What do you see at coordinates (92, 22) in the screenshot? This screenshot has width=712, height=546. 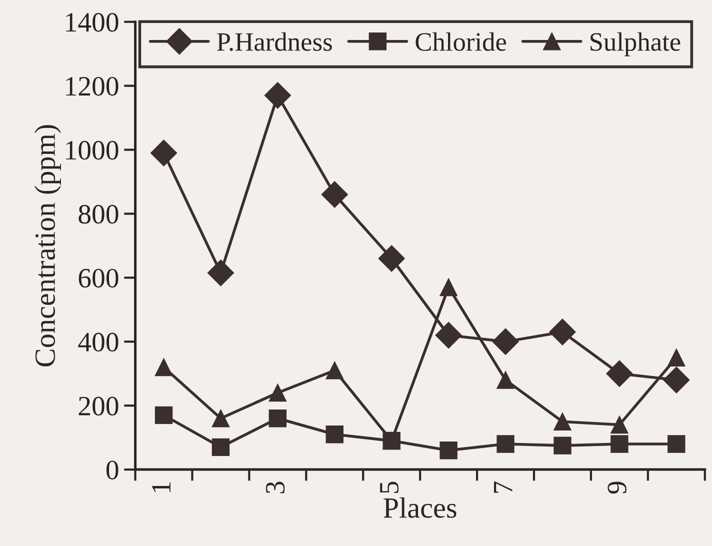 I see `y-tick-label: 1400` at bounding box center [92, 22].